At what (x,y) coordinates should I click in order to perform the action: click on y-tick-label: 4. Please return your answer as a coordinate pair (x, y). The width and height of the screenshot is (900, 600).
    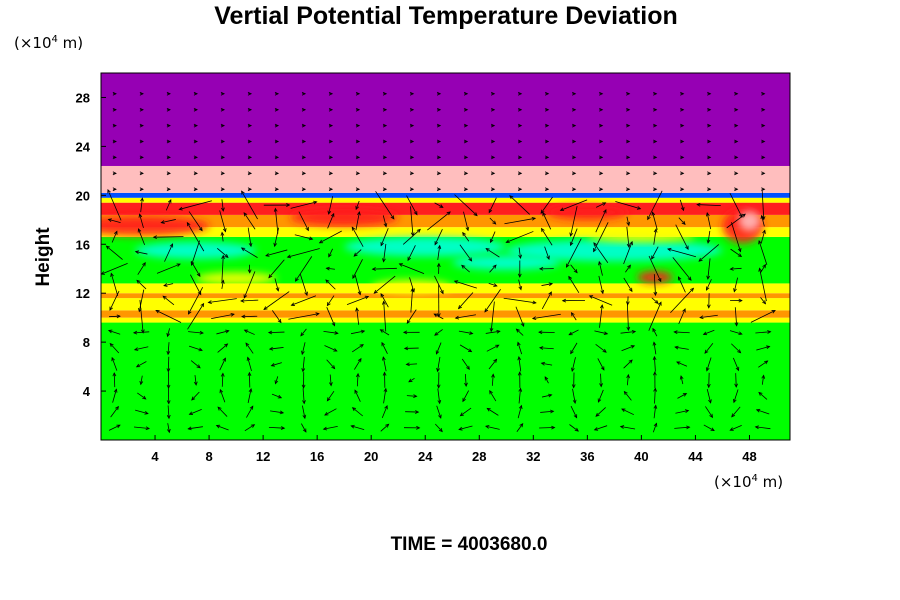
    Looking at the image, I should click on (87, 391).